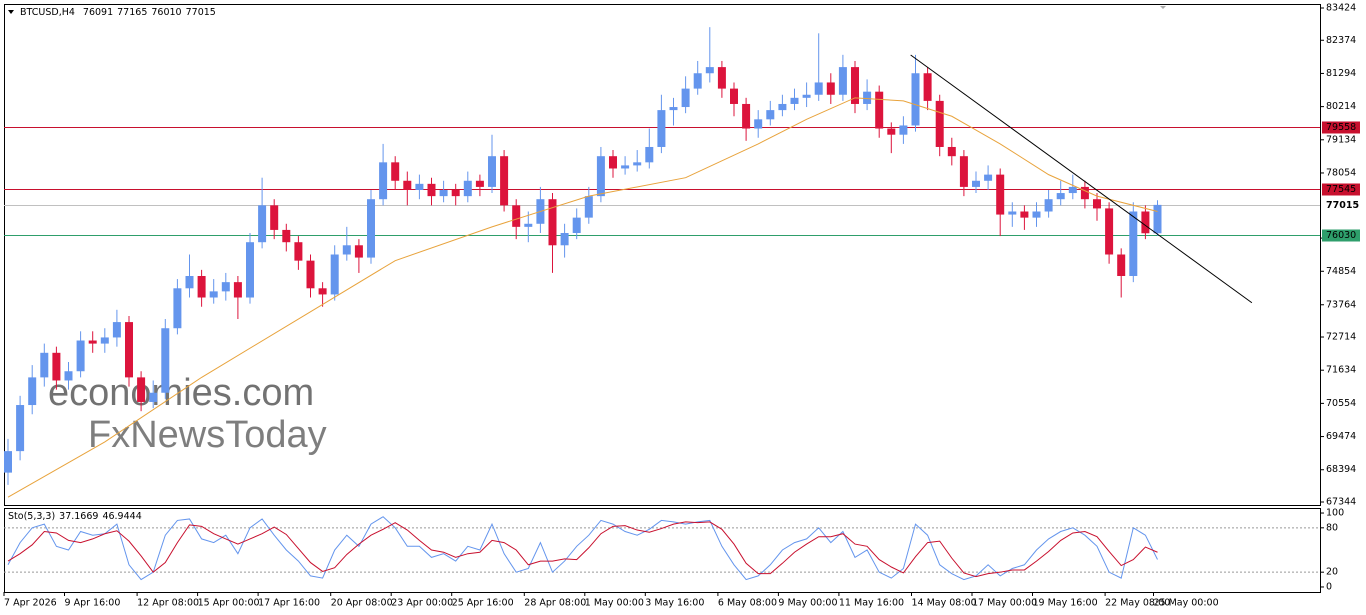 Image resolution: width=1366 pixels, height=615 pixels. What do you see at coordinates (362, 603) in the screenshot?
I see `x-tick-label: 20 Apr 08:00` at bounding box center [362, 603].